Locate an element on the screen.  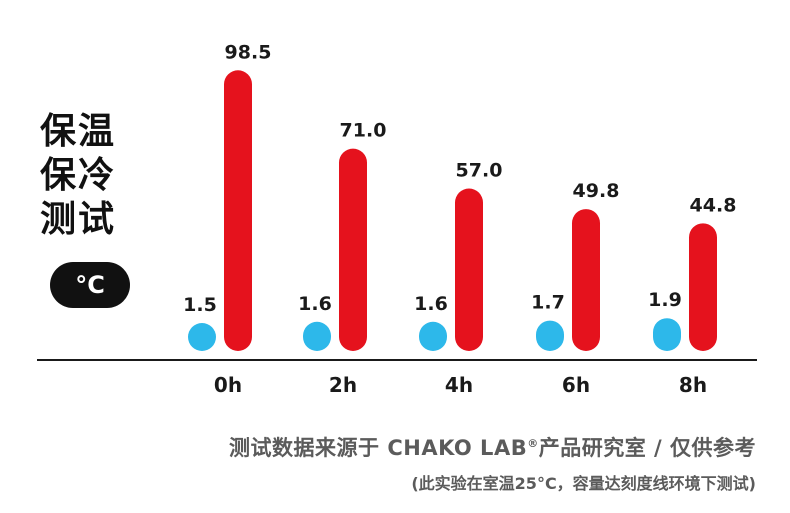
hot-bar-8h is located at coordinates (703, 287).